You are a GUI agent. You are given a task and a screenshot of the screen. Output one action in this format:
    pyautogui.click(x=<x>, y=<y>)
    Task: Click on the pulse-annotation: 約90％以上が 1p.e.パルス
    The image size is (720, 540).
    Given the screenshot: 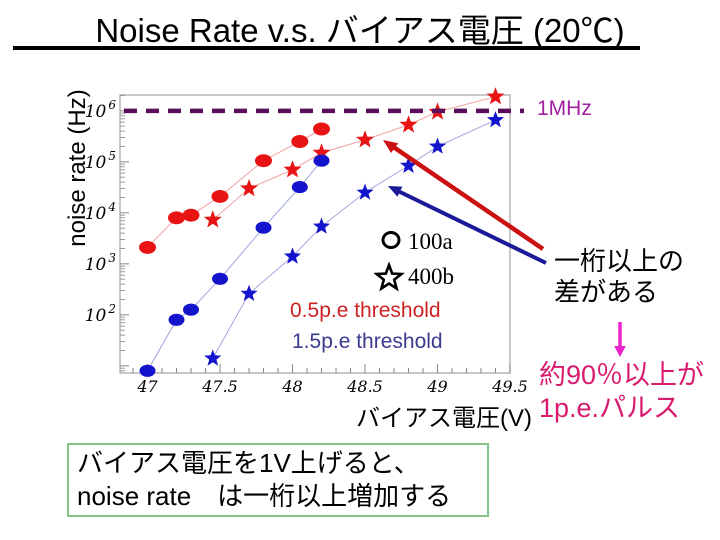 What is the action you would take?
    pyautogui.click(x=621, y=392)
    